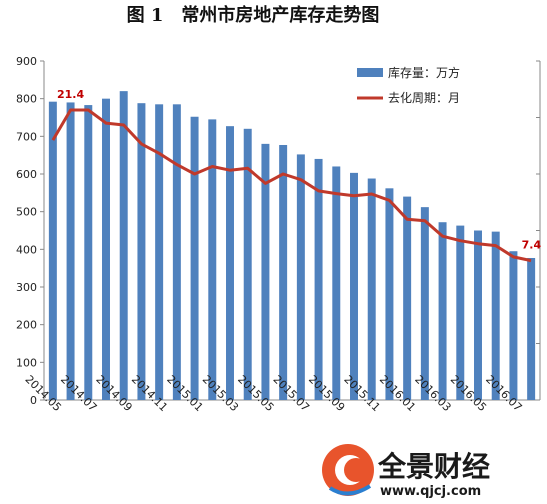  Describe the element at coordinates (26, 287) in the screenshot. I see `y-tick-label: 300` at that location.